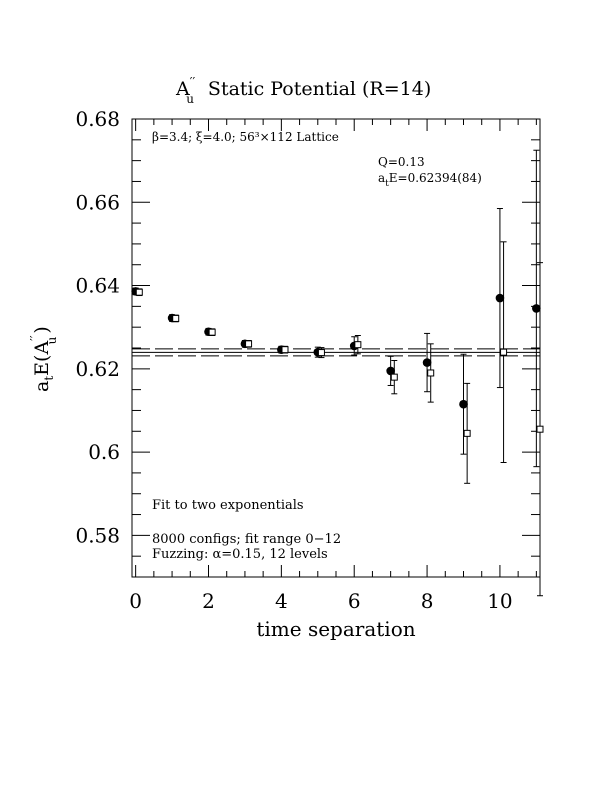 Image resolution: width=612 pixels, height=792 pixels. I want to click on x-axis-label: time separation, so click(335, 629).